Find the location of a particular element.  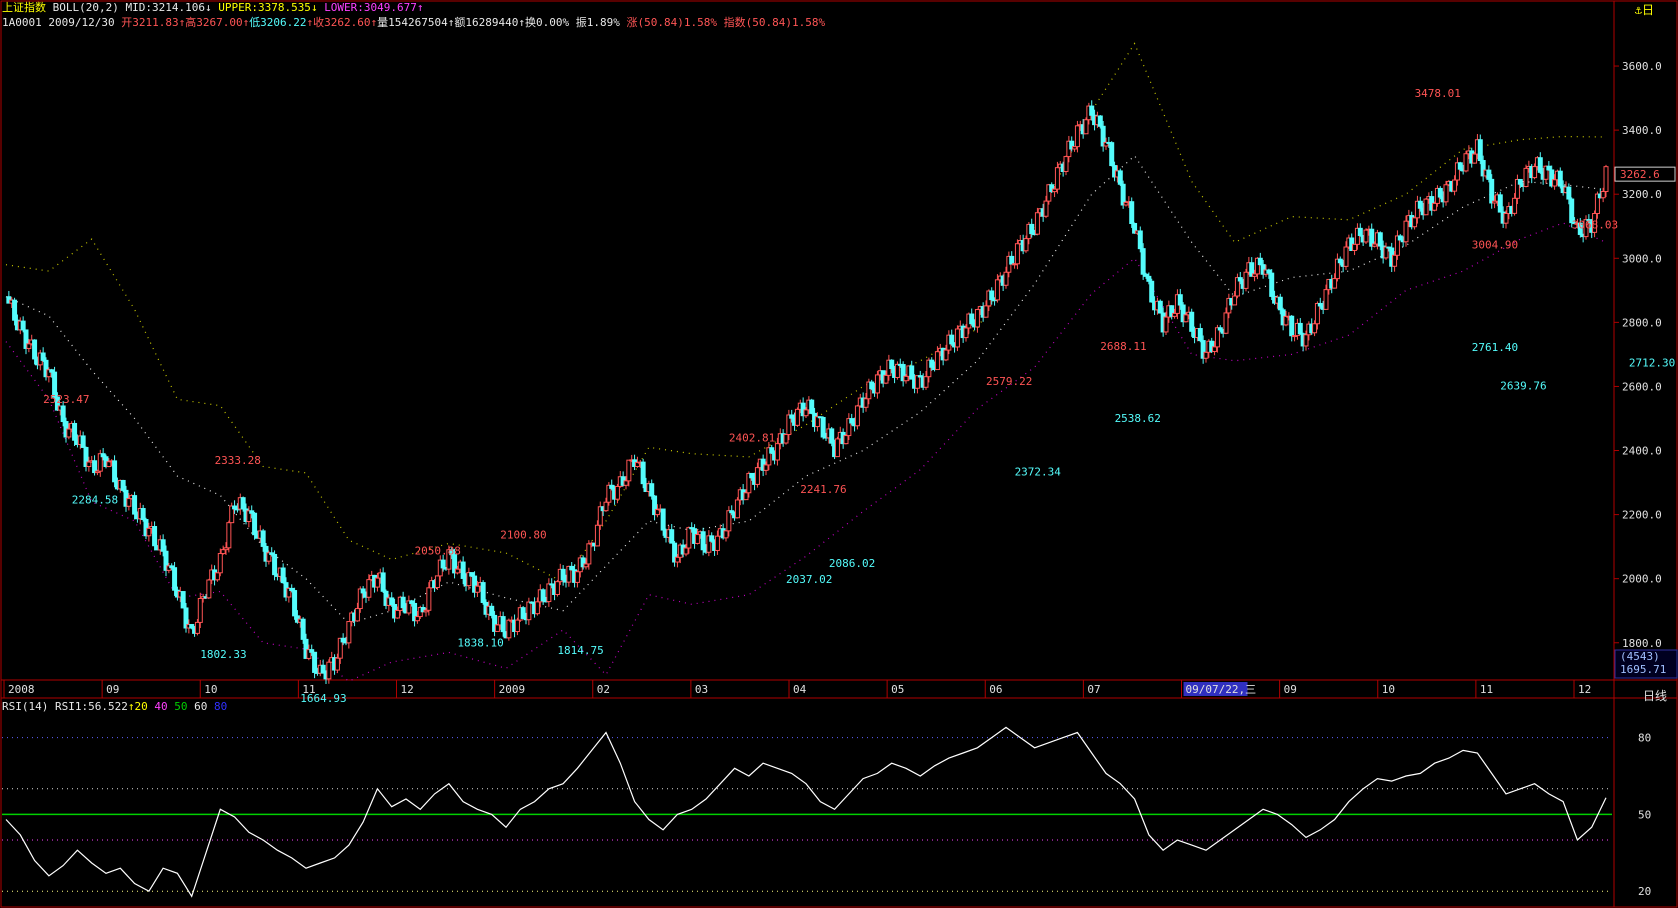

extreme-price-label: 2284.58 is located at coordinates (95, 500).